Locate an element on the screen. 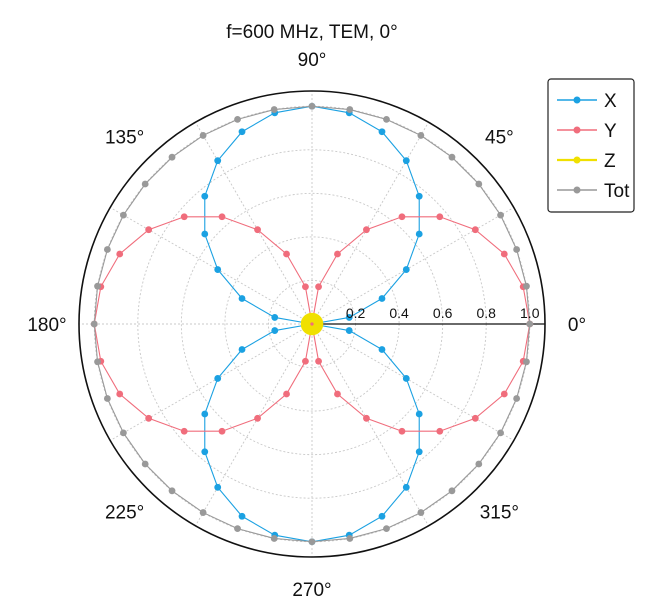 This screenshot has width=648, height=598. radial-tick-label: 1.0 is located at coordinates (530, 313).